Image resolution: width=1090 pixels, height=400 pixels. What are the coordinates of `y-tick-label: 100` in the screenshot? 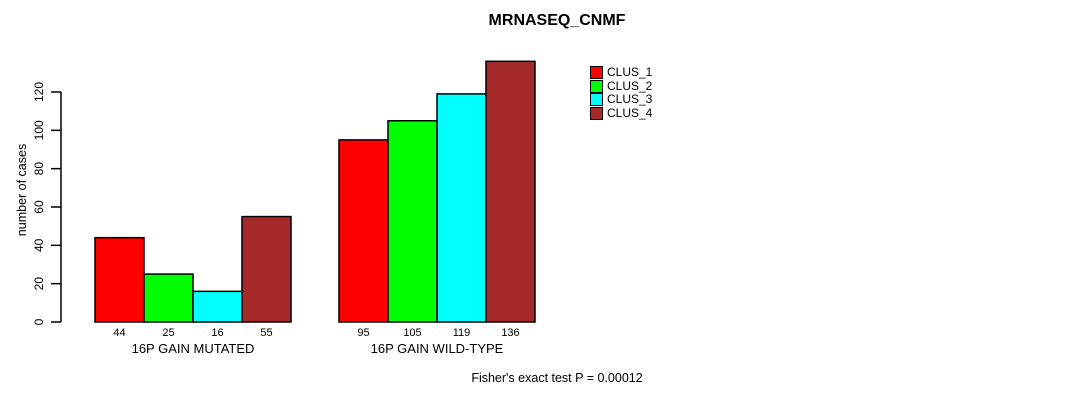 It's located at (39, 130).